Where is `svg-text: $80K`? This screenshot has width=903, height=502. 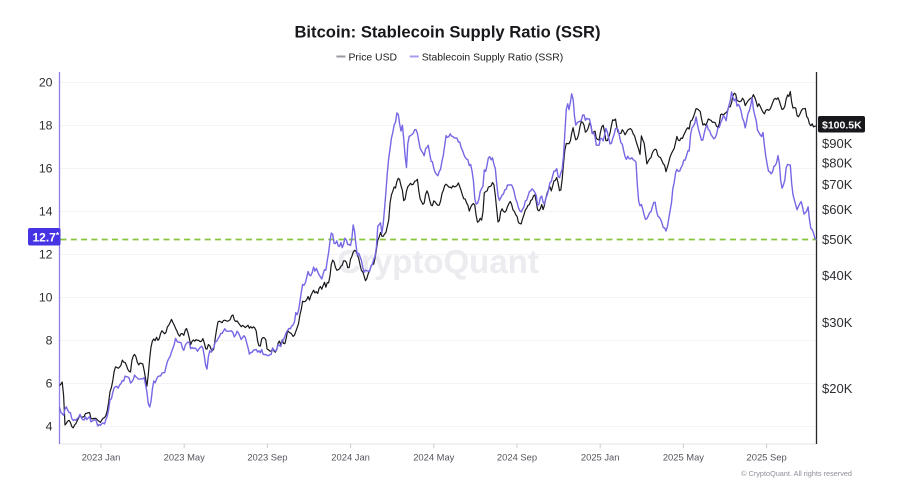 svg-text: $80K is located at coordinates (837, 162).